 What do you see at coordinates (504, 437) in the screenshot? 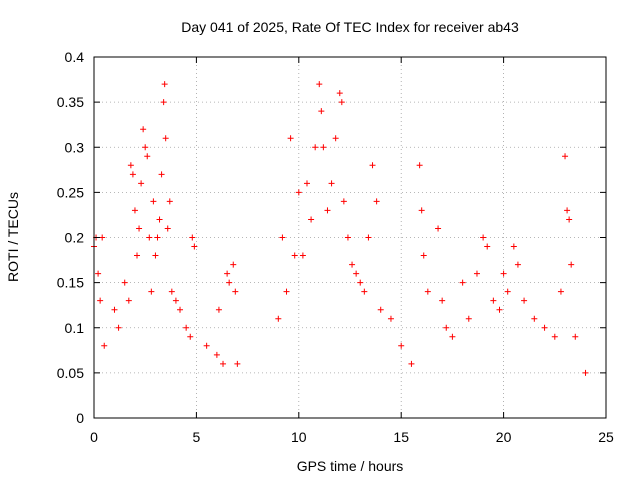
I see `x-tick-label: 20` at bounding box center [504, 437].